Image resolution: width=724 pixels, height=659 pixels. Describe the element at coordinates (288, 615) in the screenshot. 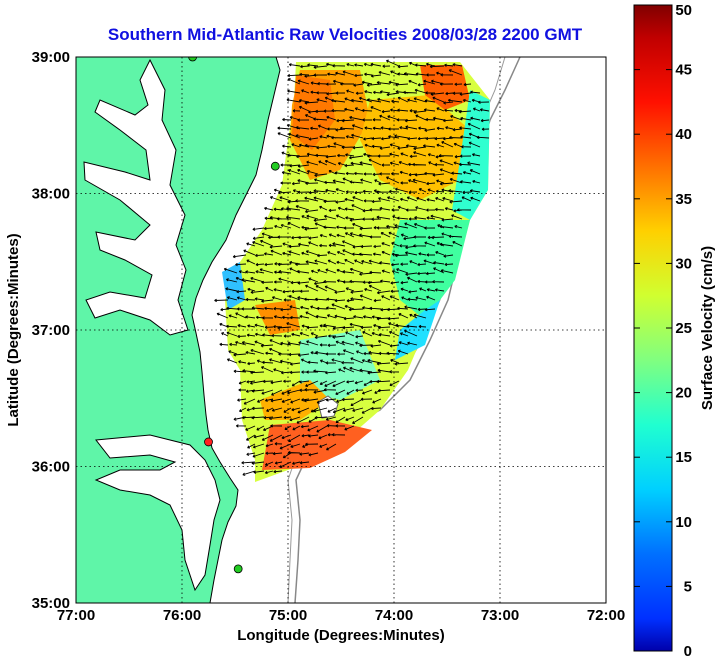

I see `x-tick-label: 75:00` at that location.